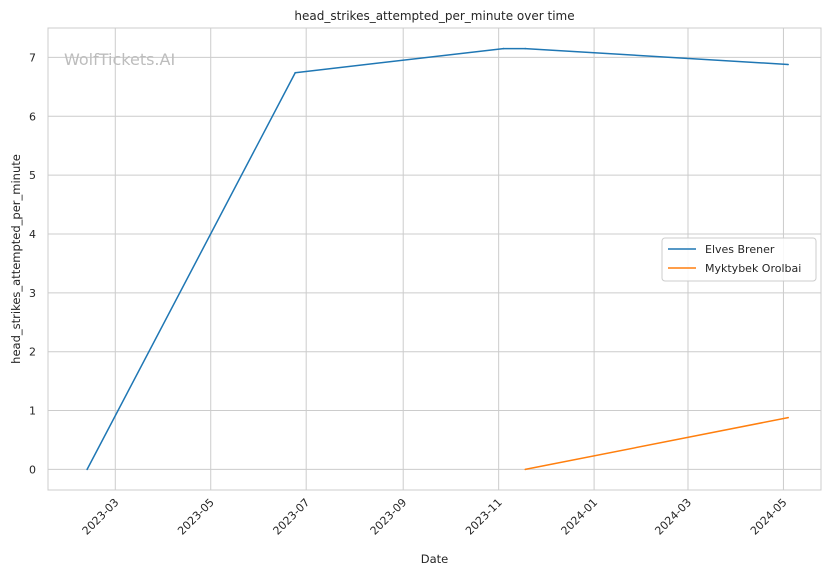 The width and height of the screenshot is (832, 575). What do you see at coordinates (32, 57) in the screenshot?
I see `y-tick-label: 7` at bounding box center [32, 57].